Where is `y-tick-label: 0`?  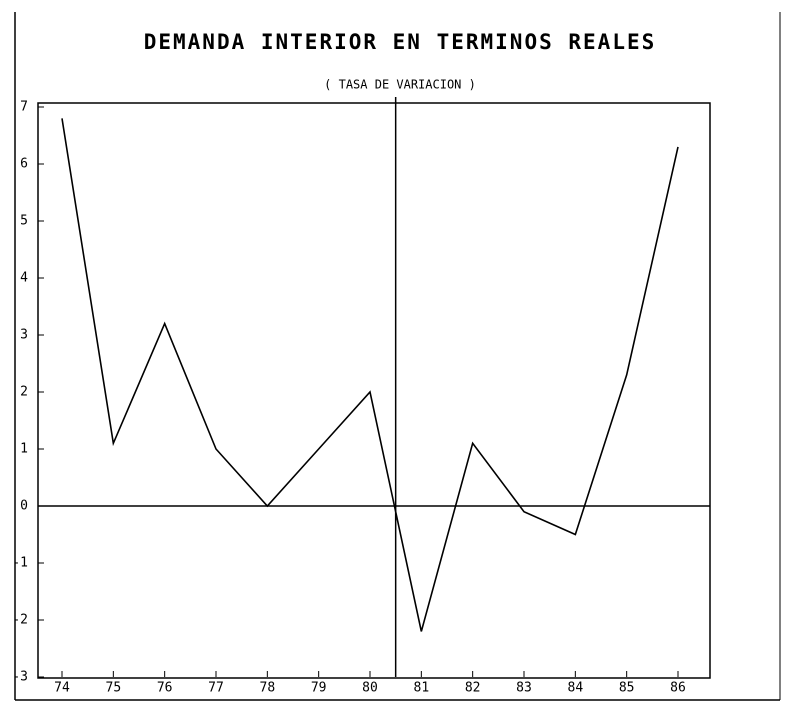
y-tick-label: 0 is located at coordinates (24, 506).